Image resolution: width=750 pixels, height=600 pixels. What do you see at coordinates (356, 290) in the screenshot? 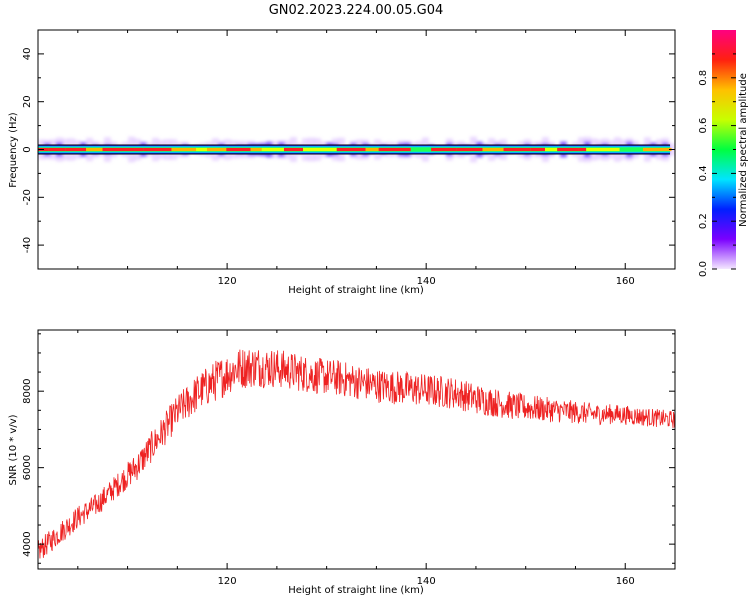
I see `spectrogram-x-label: Height of straight line (km)` at bounding box center [356, 290].